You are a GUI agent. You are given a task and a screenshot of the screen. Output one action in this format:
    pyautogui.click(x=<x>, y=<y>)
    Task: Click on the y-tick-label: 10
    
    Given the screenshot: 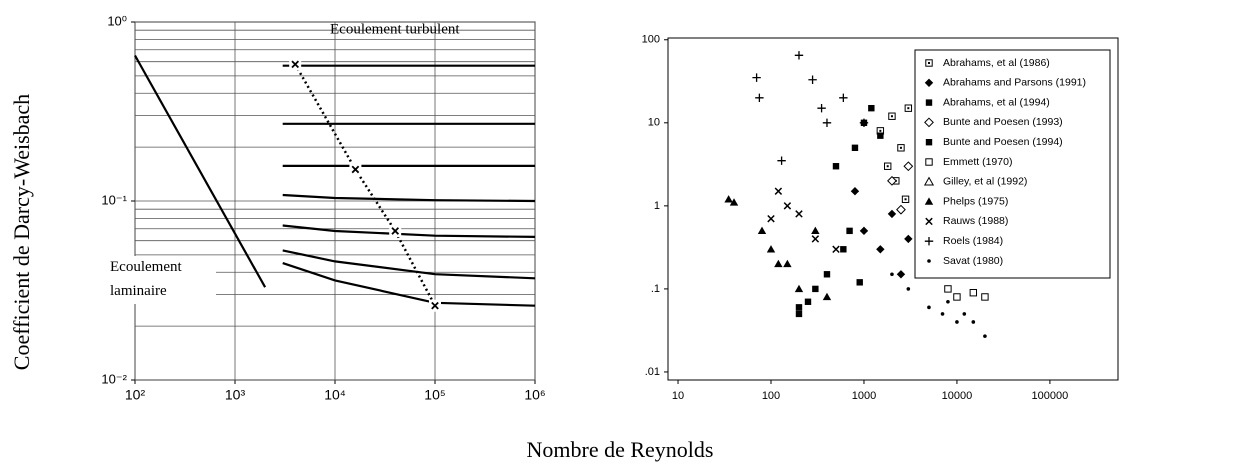 What is the action you would take?
    pyautogui.click(x=654, y=123)
    